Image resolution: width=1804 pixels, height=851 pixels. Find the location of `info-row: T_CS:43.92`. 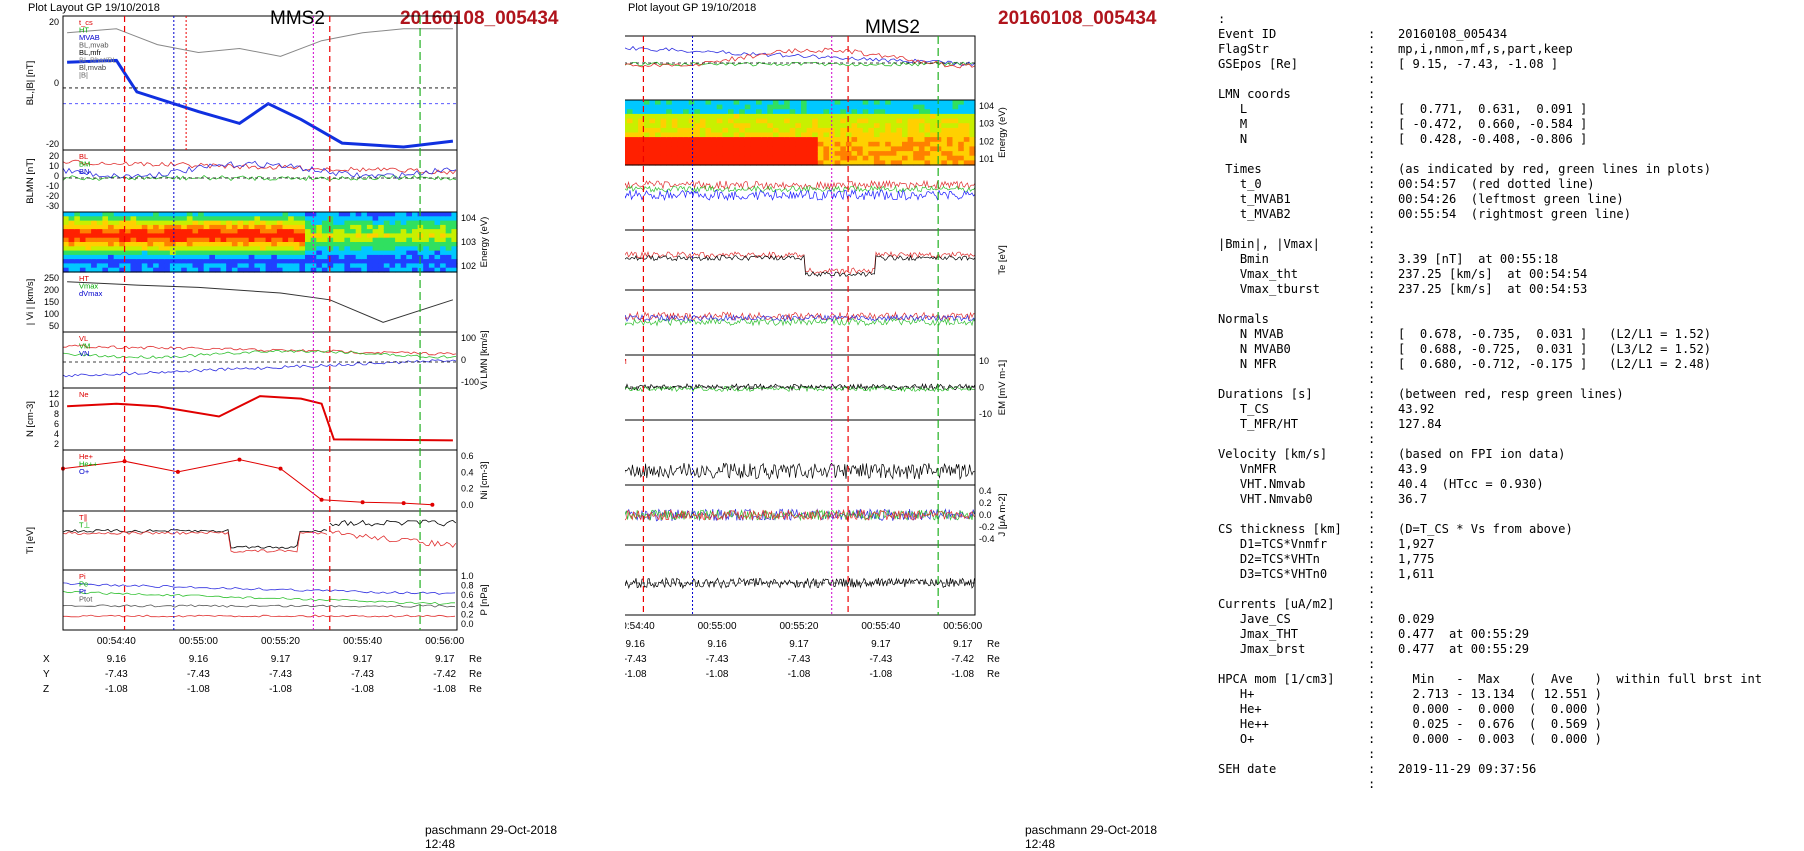

info-row: T_CS:43.92 is located at coordinates (1490, 409).